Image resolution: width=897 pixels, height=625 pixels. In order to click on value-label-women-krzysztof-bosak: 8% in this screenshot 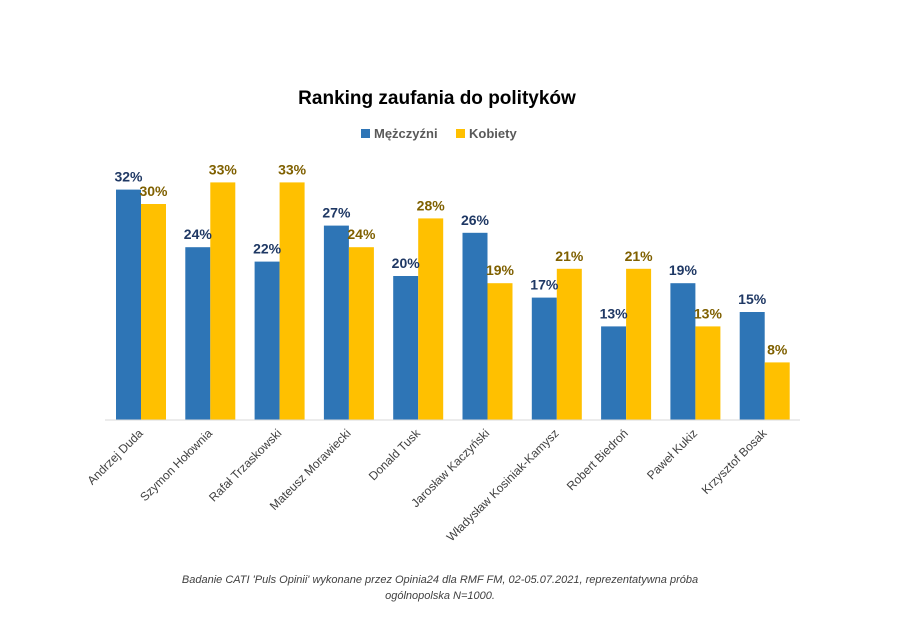, I will do `click(777, 349)`.